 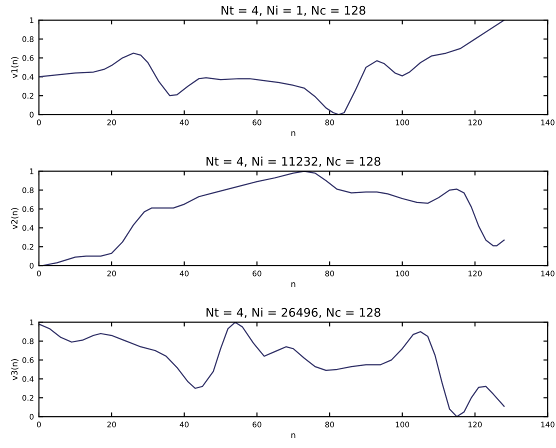 What do you see at coordinates (294, 11) in the screenshot?
I see `chart-title: Nt = 4, Ni = 1, Nc = 128` at bounding box center [294, 11].